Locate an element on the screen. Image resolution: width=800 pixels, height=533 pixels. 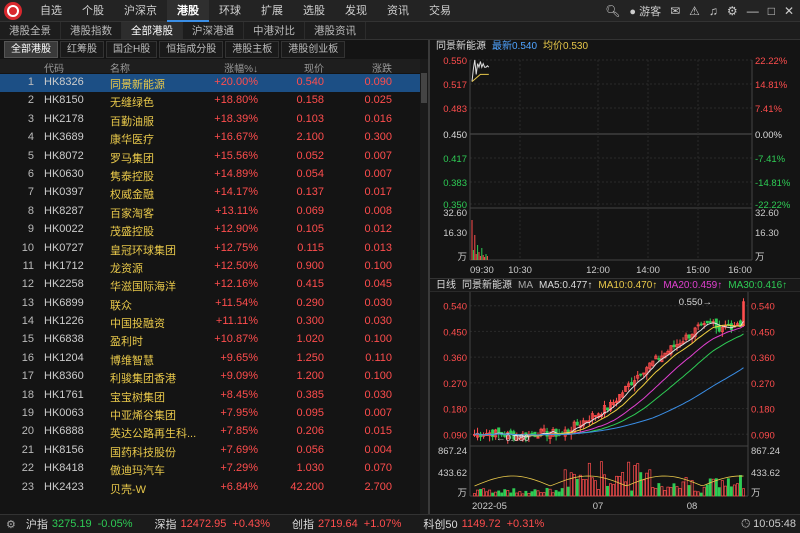
pct-tick: 14.81% is located at coordinates (771, 85).